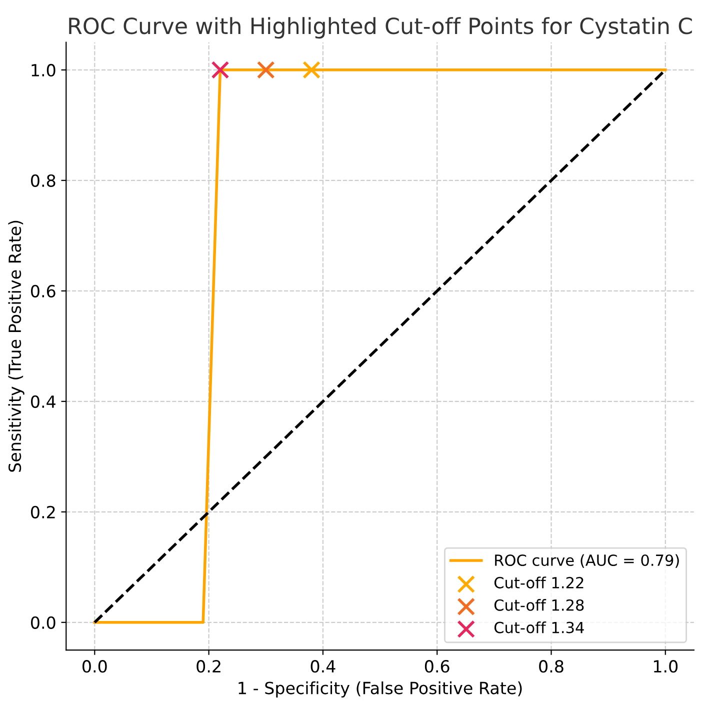 This screenshot has width=711, height=705. I want to click on x-tick-label: 0.2, so click(208, 666).